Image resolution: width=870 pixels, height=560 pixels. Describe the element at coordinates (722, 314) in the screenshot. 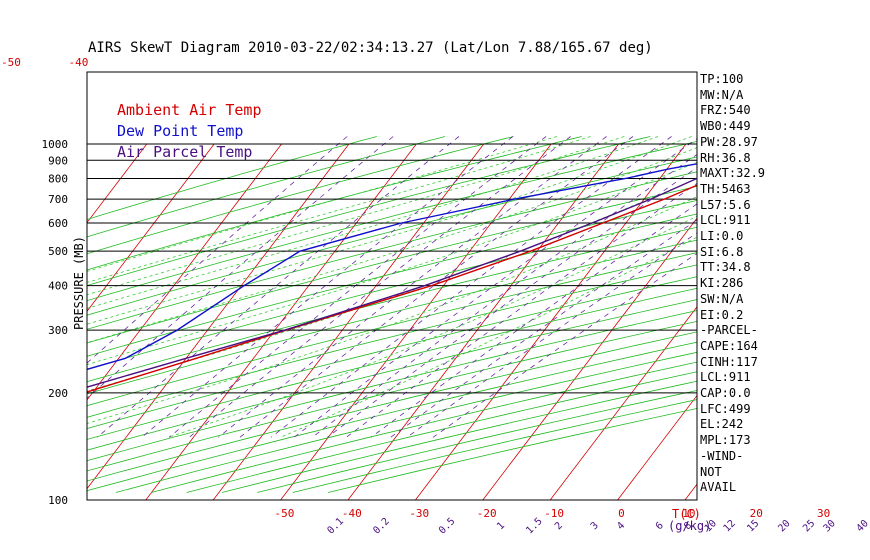

I see `index-item: EI:0.2` at that location.